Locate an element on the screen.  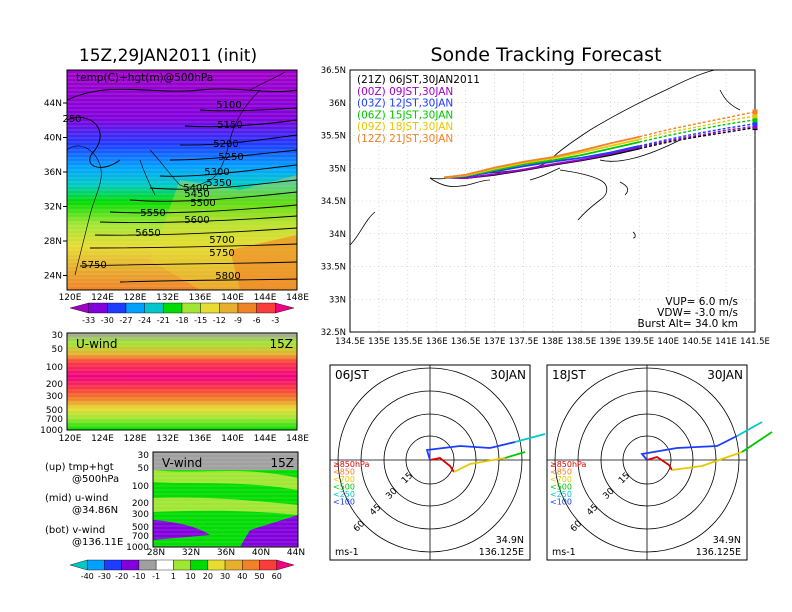
lon-tick-label: 134.5E is located at coordinates (350, 342).